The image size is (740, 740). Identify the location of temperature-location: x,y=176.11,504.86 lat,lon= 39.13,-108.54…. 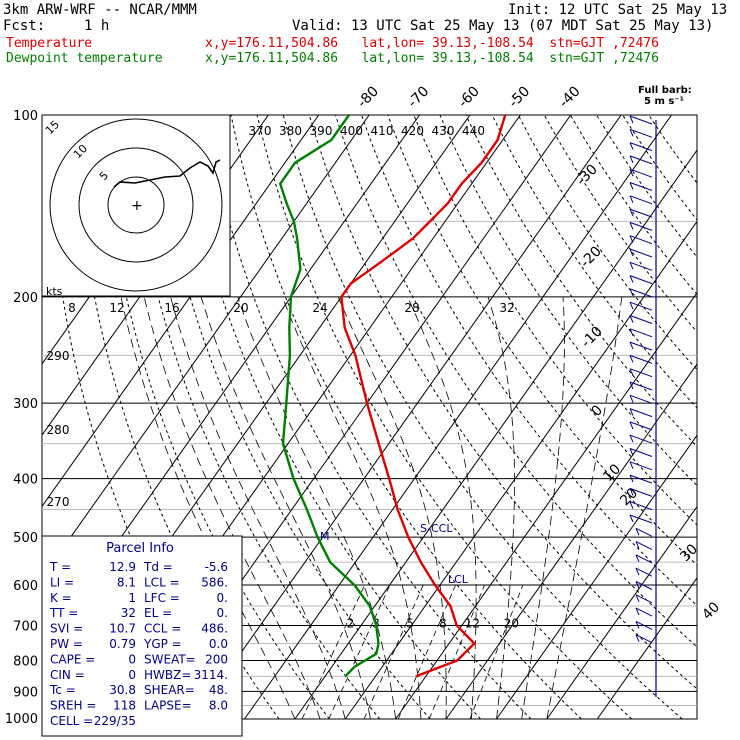
(432, 43).